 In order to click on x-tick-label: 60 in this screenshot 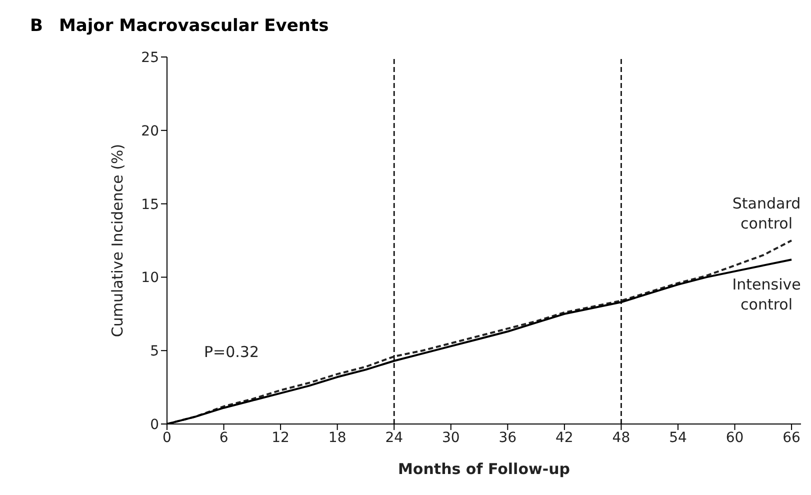, I will do `click(735, 438)`.